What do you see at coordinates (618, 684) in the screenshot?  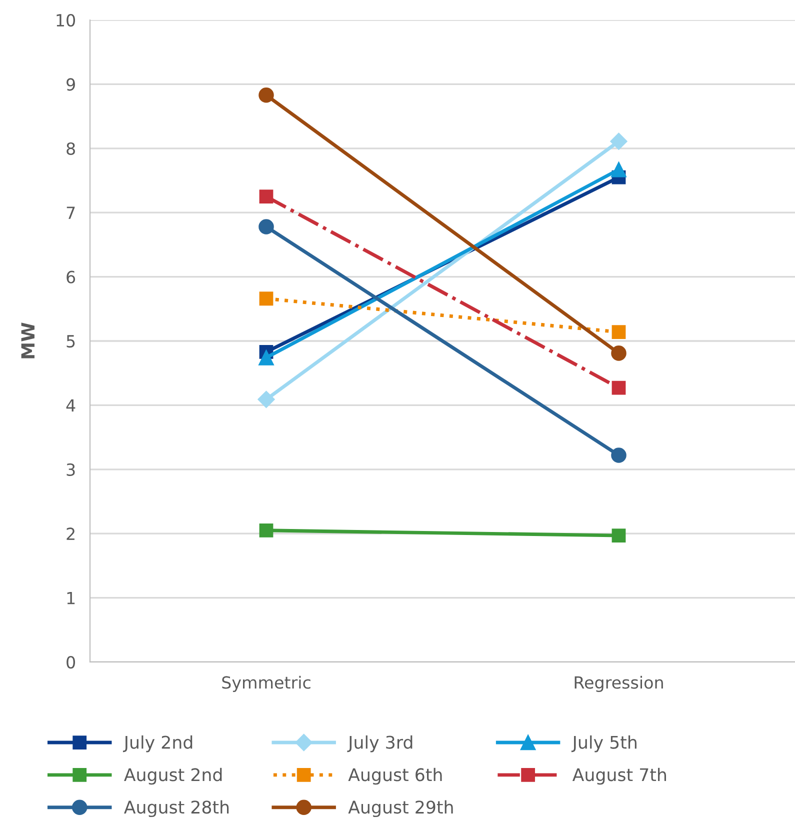 I see `x-tick-label: Regression` at bounding box center [618, 684].